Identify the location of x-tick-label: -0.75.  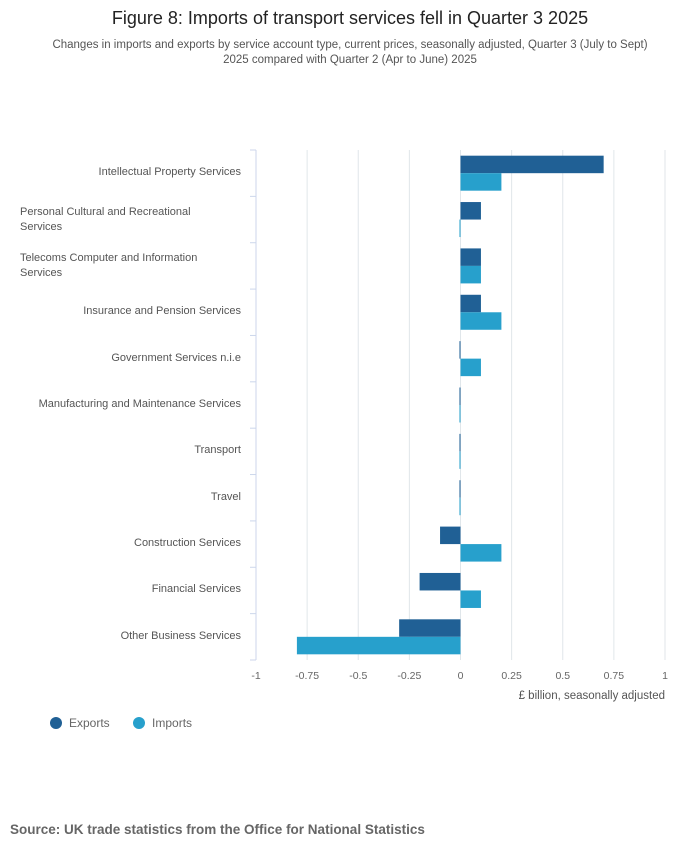
(307, 676).